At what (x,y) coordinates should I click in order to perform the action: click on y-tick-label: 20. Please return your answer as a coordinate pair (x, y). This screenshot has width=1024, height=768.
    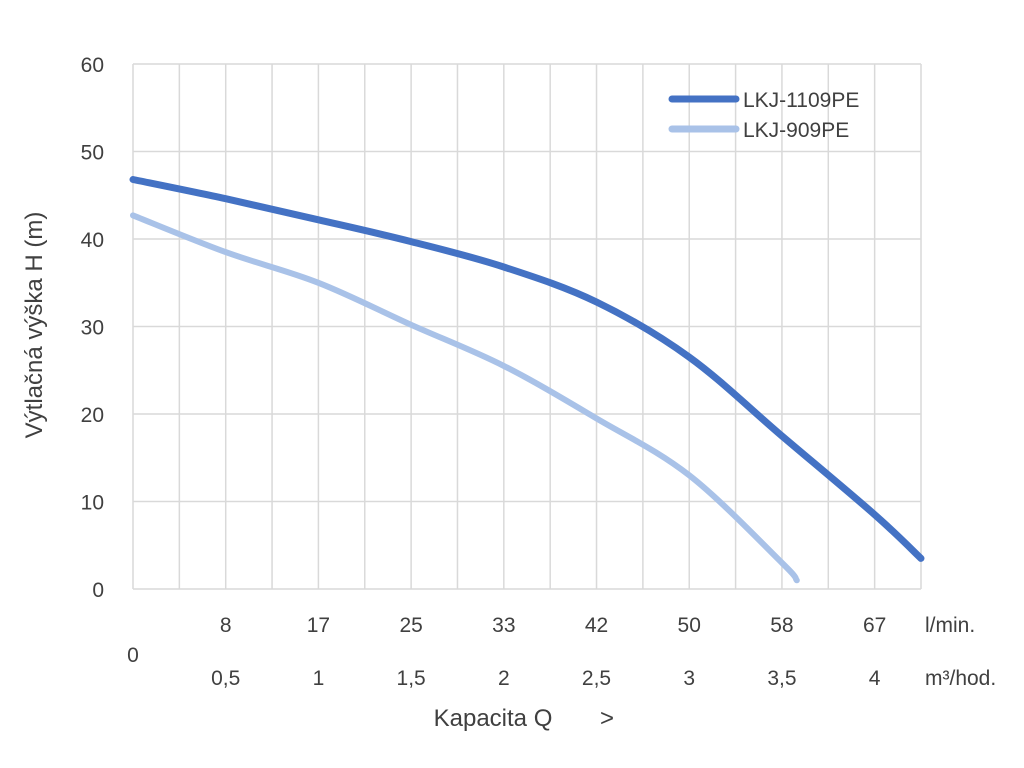
    Looking at the image, I should click on (92, 415).